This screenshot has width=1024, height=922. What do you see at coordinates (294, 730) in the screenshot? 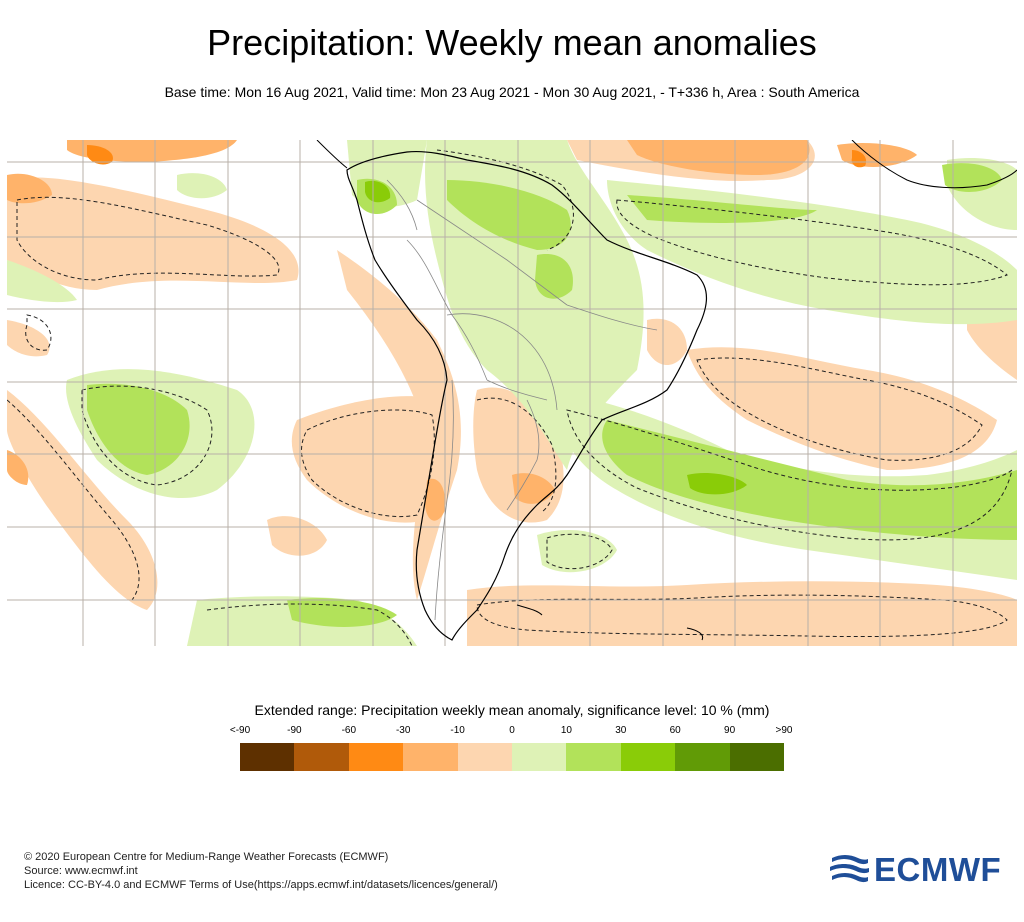
I see `legend-tick: -90` at bounding box center [294, 730].